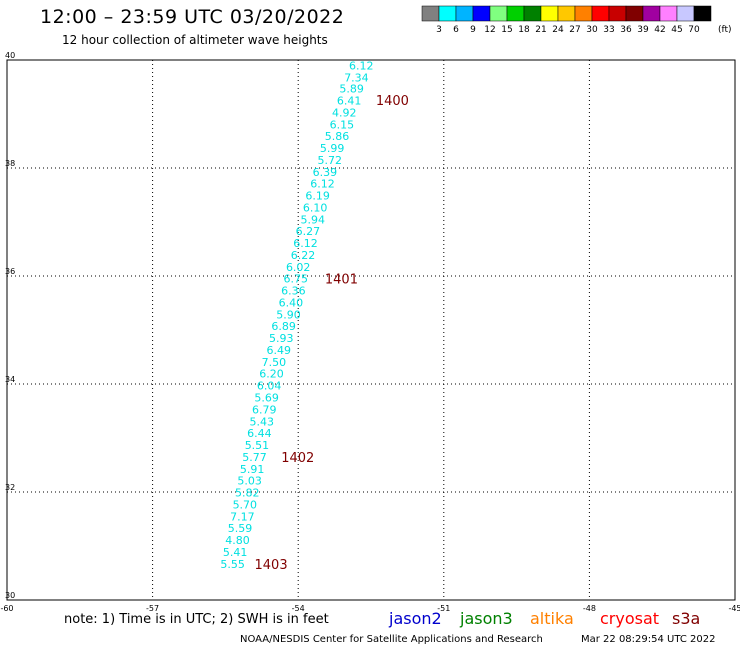 The width and height of the screenshot is (740, 650). I want to click on wave-height-value: 6.36, so click(293, 291).